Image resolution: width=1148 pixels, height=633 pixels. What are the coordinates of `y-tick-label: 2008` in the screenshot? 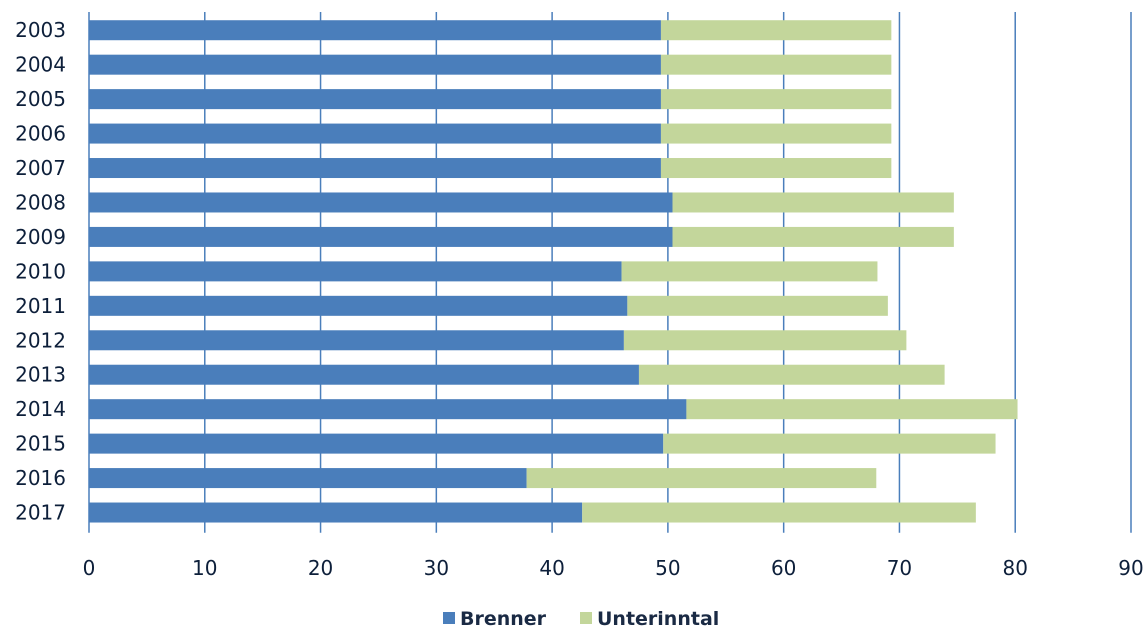 It's located at (40, 202).